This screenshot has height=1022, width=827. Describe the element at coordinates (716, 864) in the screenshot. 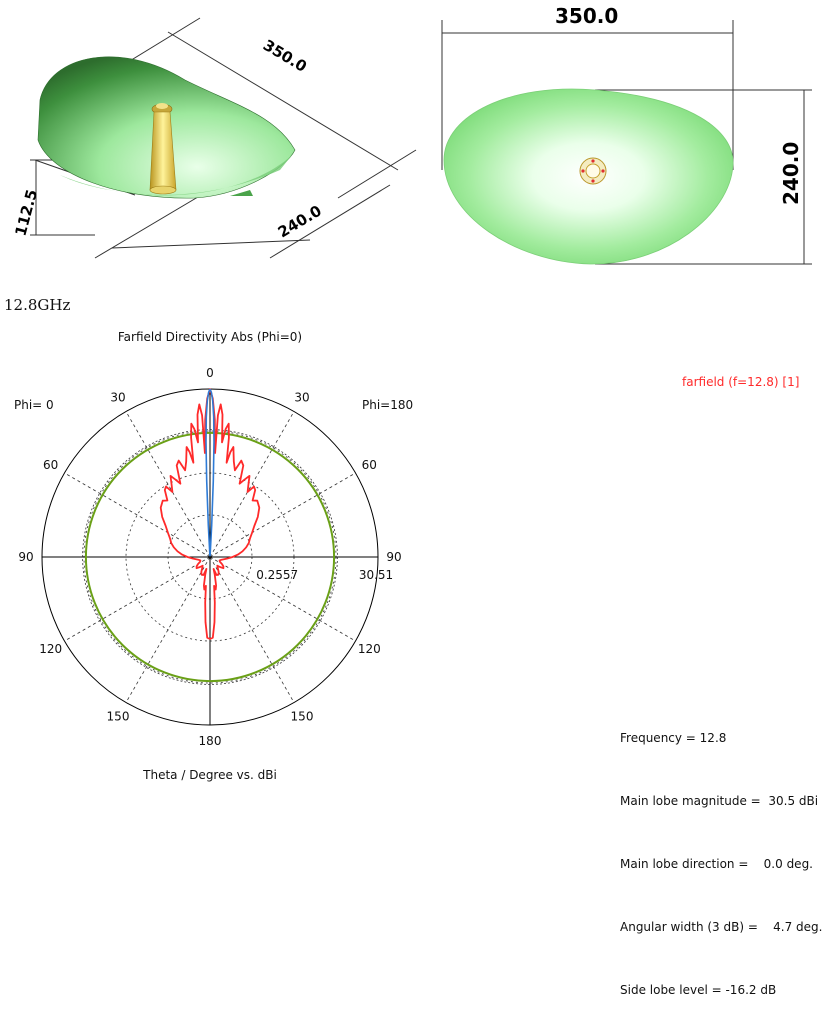

I see `stat-main-lobe-direction: Main lobe direction = 0.0 deg.` at that location.